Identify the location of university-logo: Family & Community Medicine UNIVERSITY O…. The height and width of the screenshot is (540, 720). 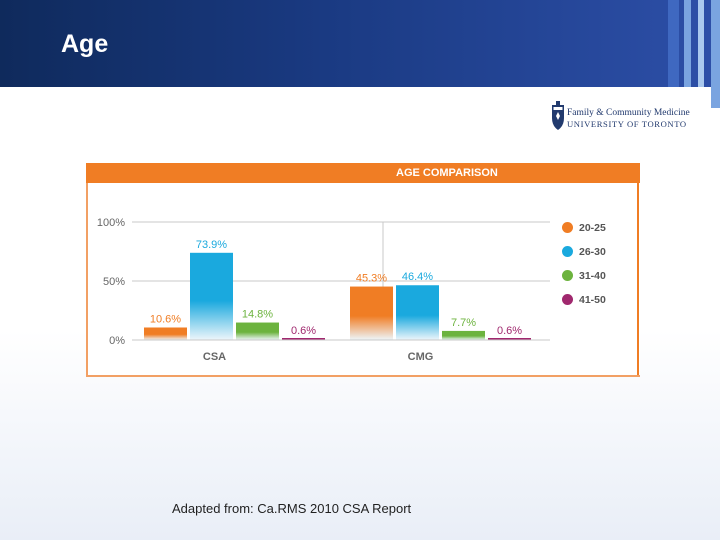
(621, 117).